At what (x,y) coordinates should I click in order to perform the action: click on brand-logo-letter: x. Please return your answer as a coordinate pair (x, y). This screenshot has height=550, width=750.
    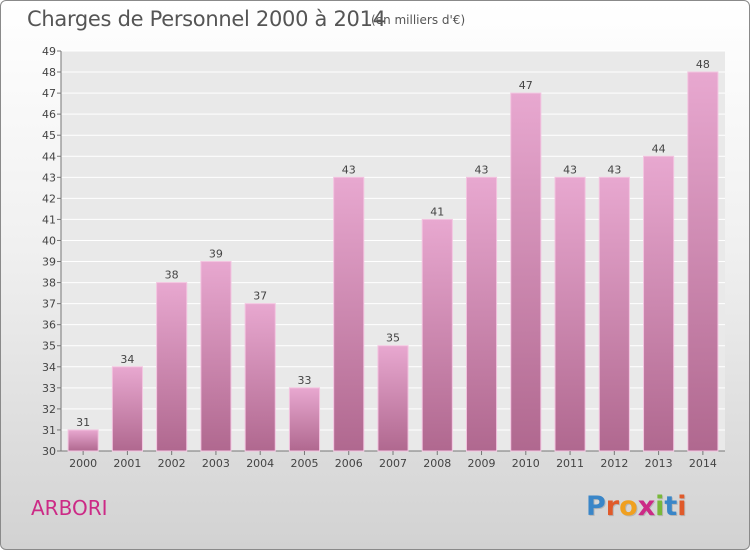
    Looking at the image, I should click on (646, 506).